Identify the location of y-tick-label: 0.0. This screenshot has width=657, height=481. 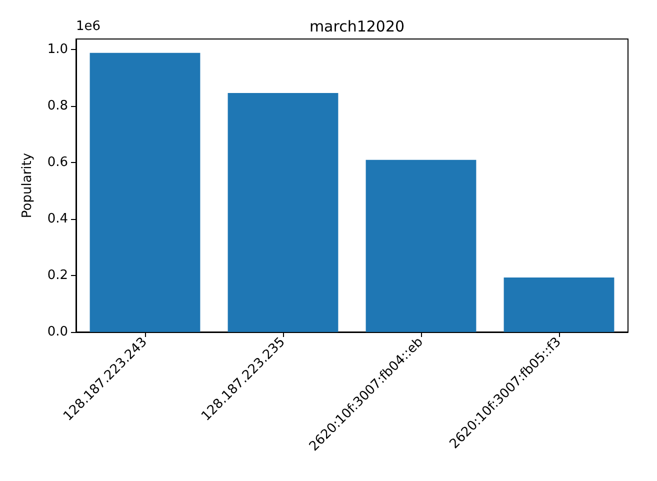
(57, 332).